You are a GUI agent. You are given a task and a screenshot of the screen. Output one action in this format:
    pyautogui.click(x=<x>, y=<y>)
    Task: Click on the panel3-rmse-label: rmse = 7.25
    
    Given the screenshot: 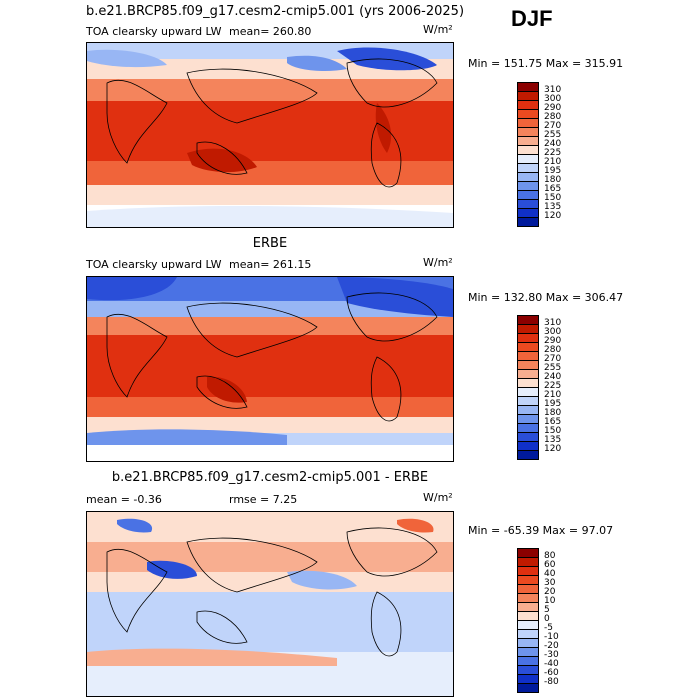 What is the action you would take?
    pyautogui.click(x=263, y=499)
    